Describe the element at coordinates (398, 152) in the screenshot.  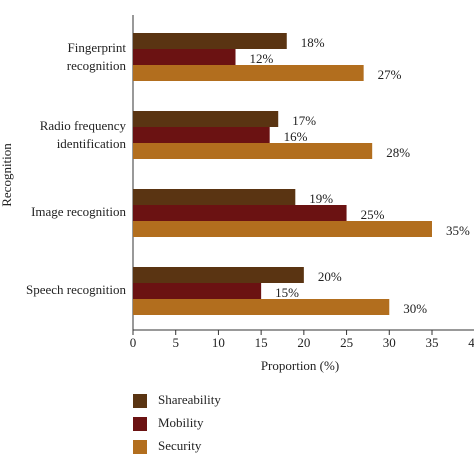
I see `value-label: 28%` at that location.